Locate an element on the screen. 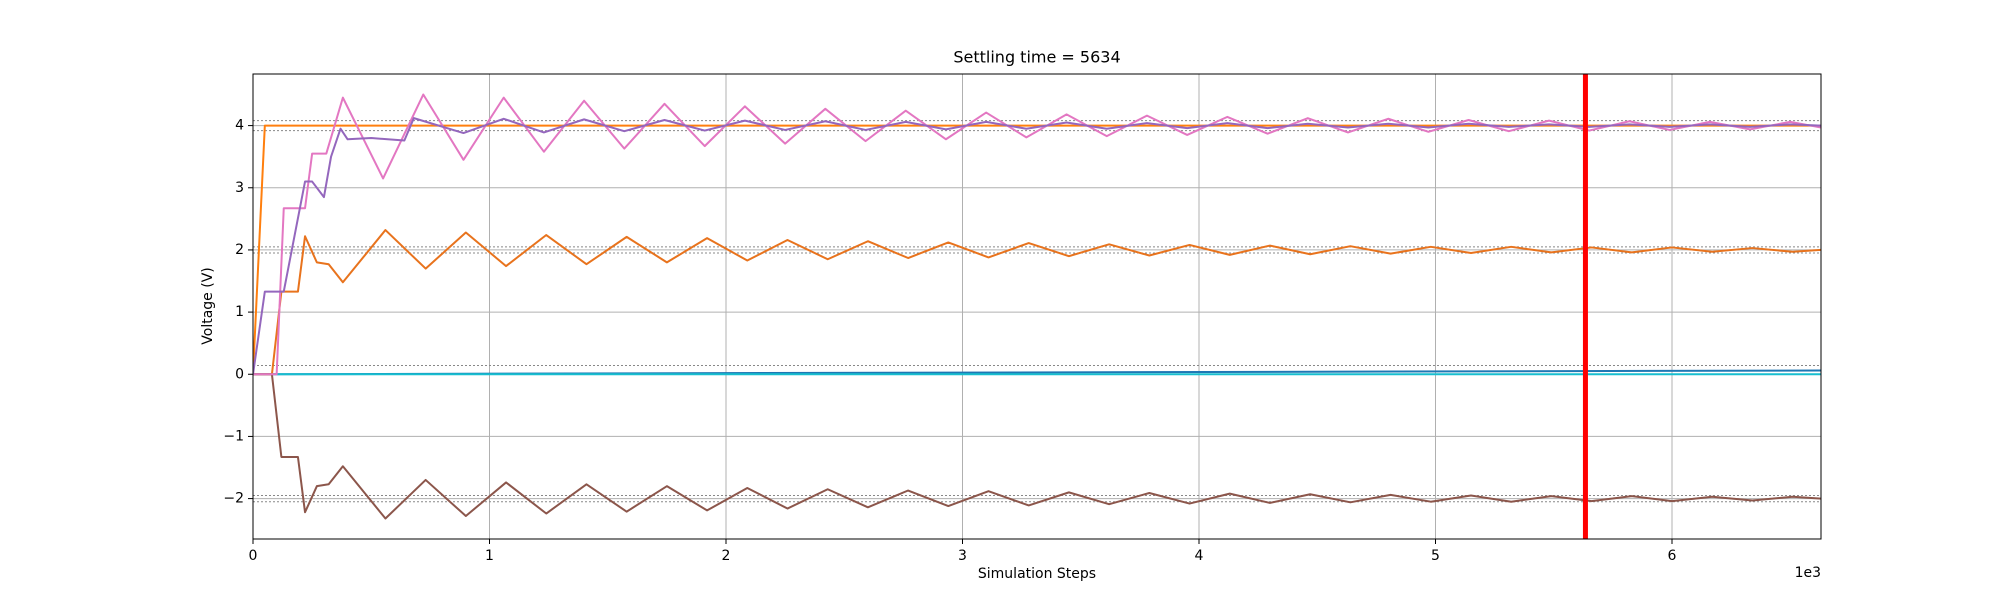 This screenshot has height=600, width=2000. chart-title: Settling time = 5634 is located at coordinates (1036, 57).